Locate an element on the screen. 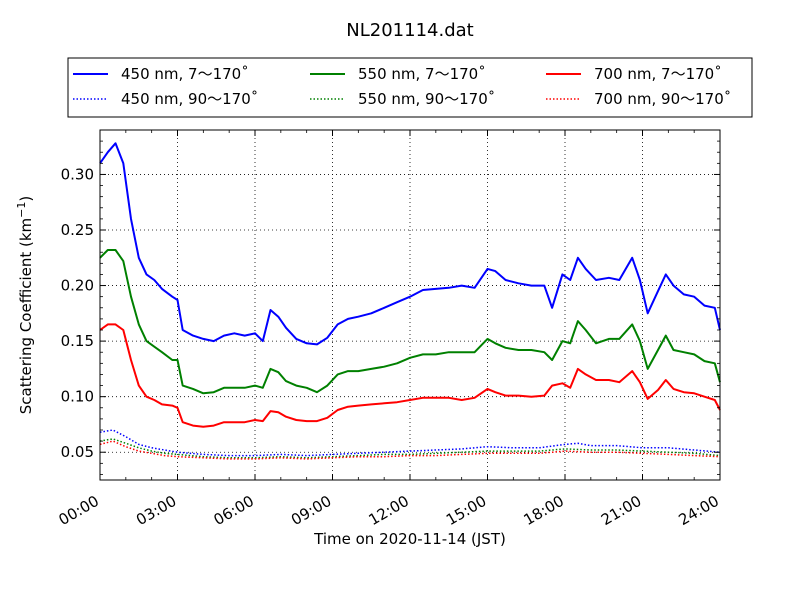 The height and width of the screenshot is (600, 800). legend-label: 450 nm, 90～170˚ is located at coordinates (189, 99).